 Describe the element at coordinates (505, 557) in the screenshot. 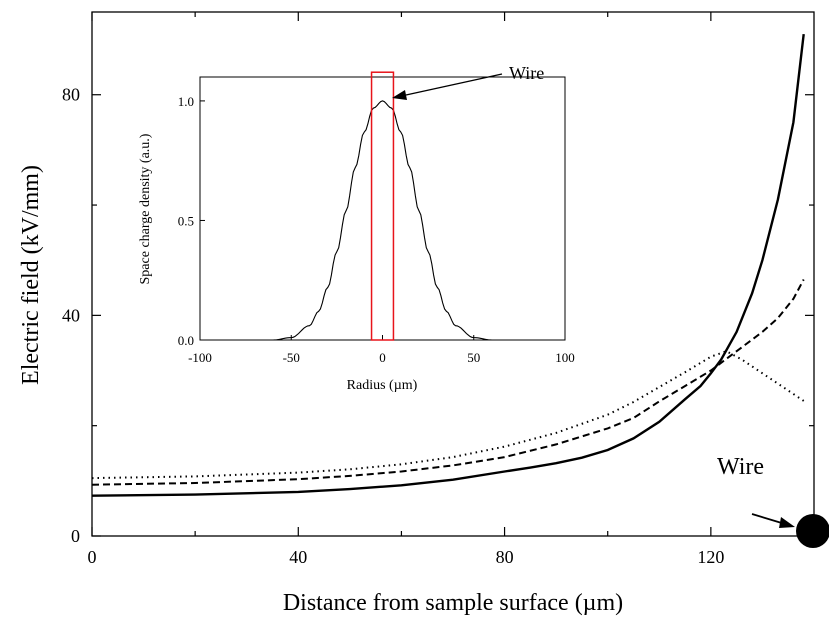

I see `x-tick-label: 80` at that location.